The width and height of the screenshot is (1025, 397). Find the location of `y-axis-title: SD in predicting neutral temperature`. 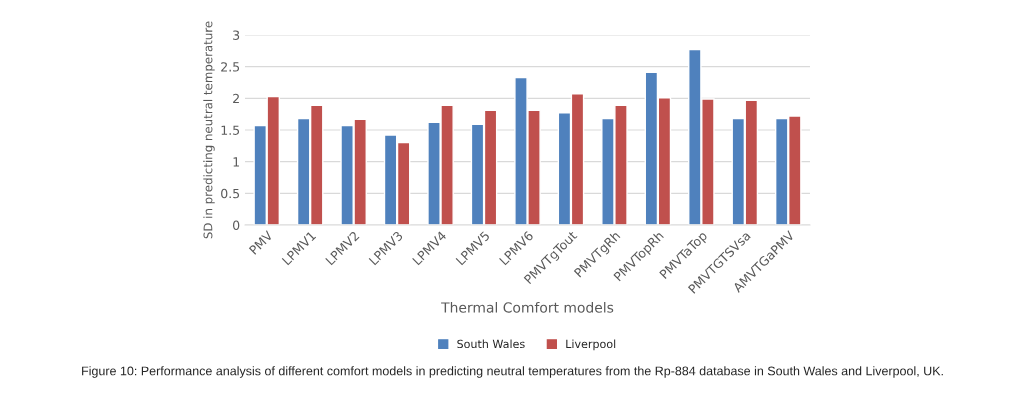

y-axis-title: SD in predicting neutral temperature is located at coordinates (209, 130).